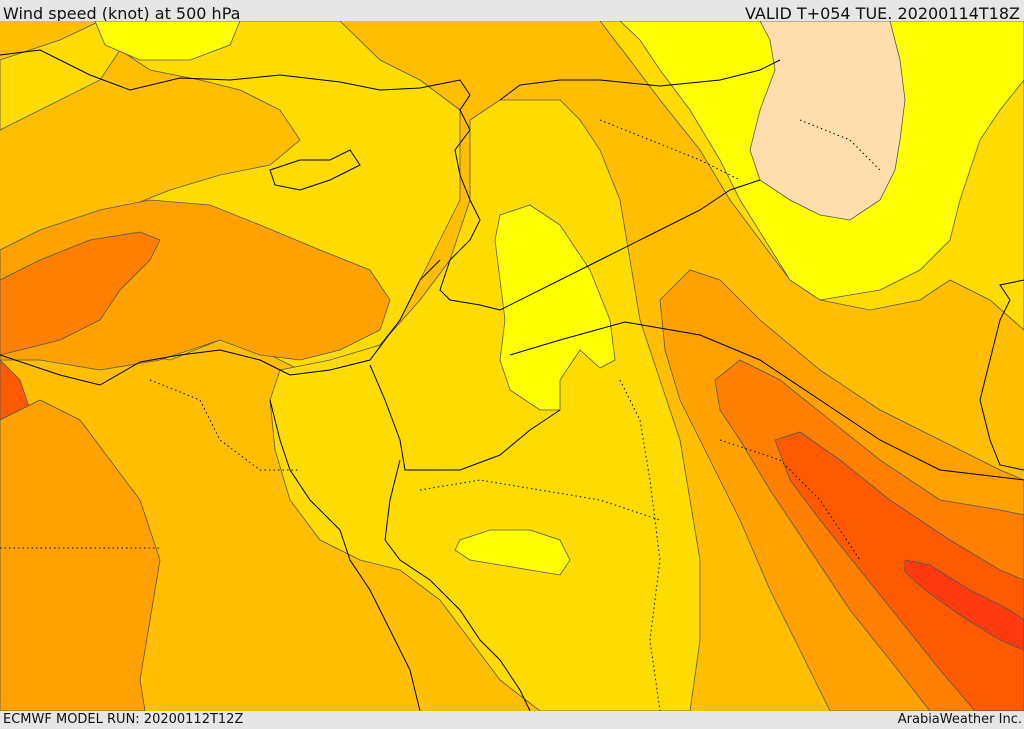 The image size is (1024, 729). What do you see at coordinates (512, 552) in the screenshot?
I see `contour-band-light-yellow-saudi` at bounding box center [512, 552].